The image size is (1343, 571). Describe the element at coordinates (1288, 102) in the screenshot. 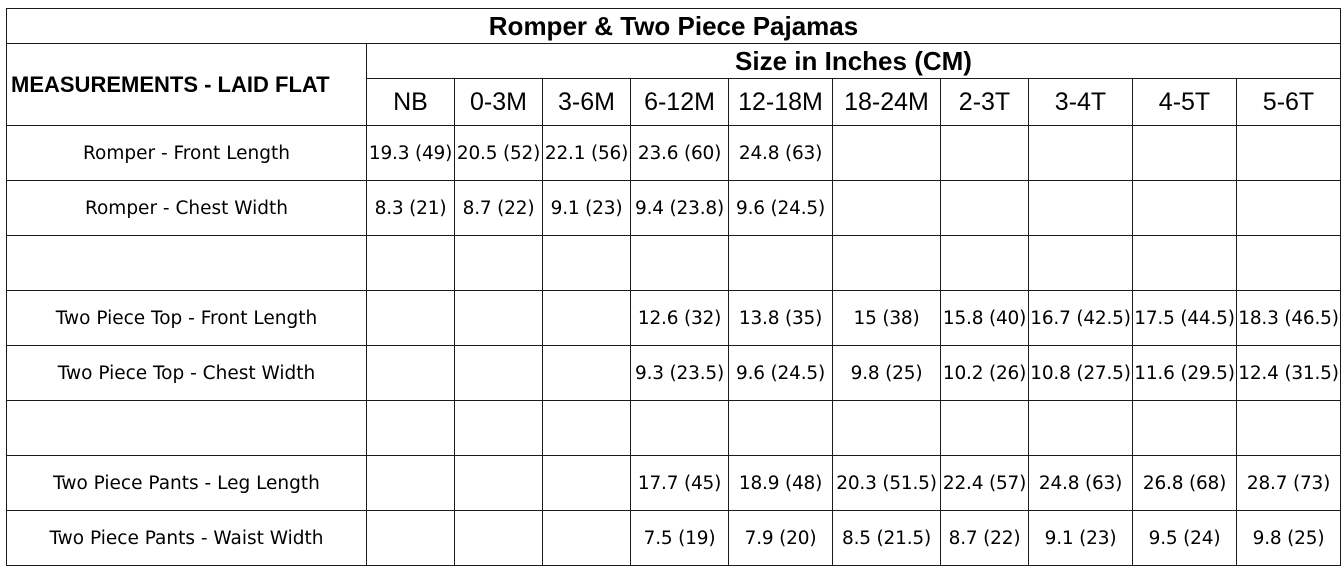

I see `size-header-5-6t: 5-6T` at that location.